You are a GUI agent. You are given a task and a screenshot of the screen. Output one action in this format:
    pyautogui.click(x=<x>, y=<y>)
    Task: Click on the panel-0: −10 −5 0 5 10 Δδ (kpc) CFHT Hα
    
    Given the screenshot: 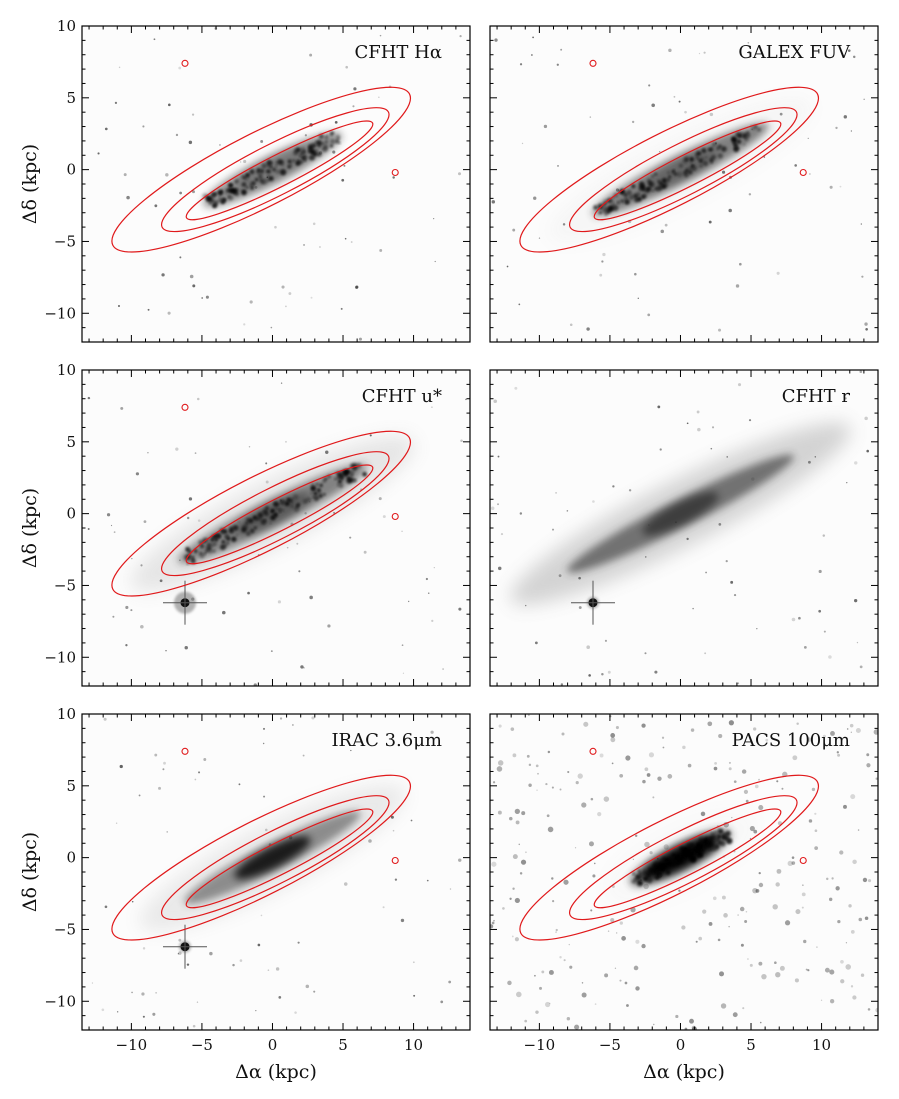 What is the action you would take?
    pyautogui.click(x=245, y=180)
    